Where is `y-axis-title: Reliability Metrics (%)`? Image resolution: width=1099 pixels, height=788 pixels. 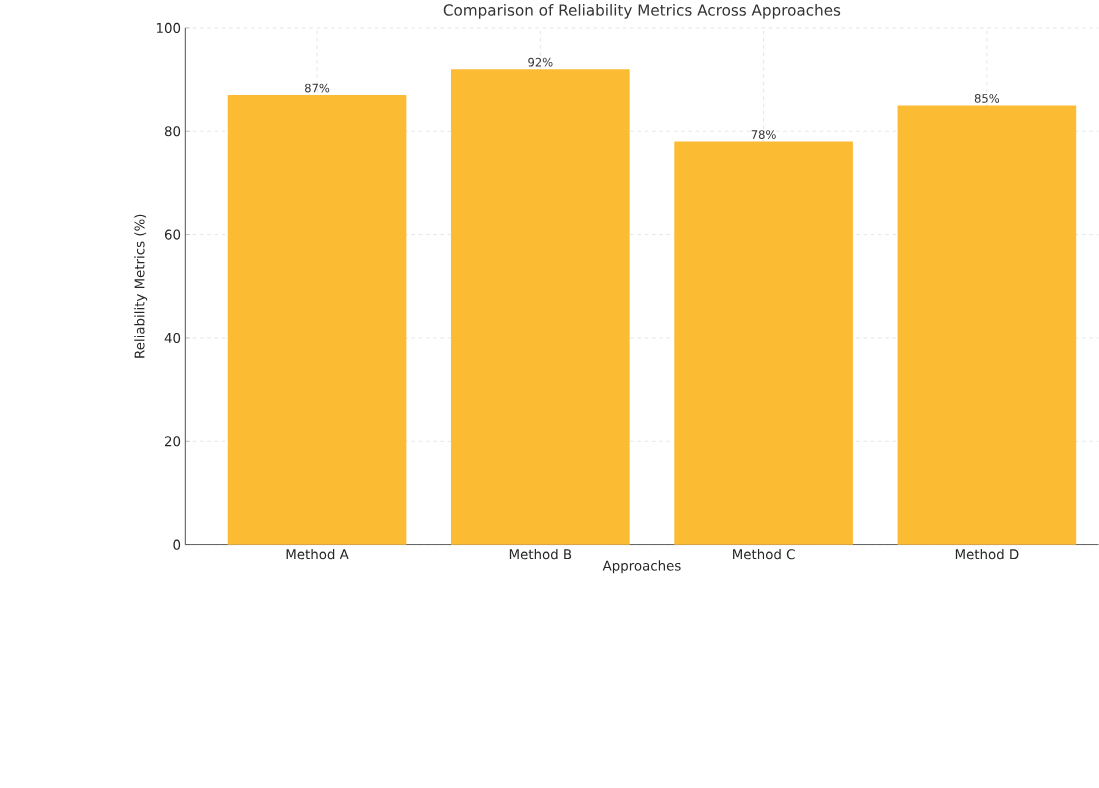 y-axis-title: Reliability Metrics (%) is located at coordinates (141, 286).